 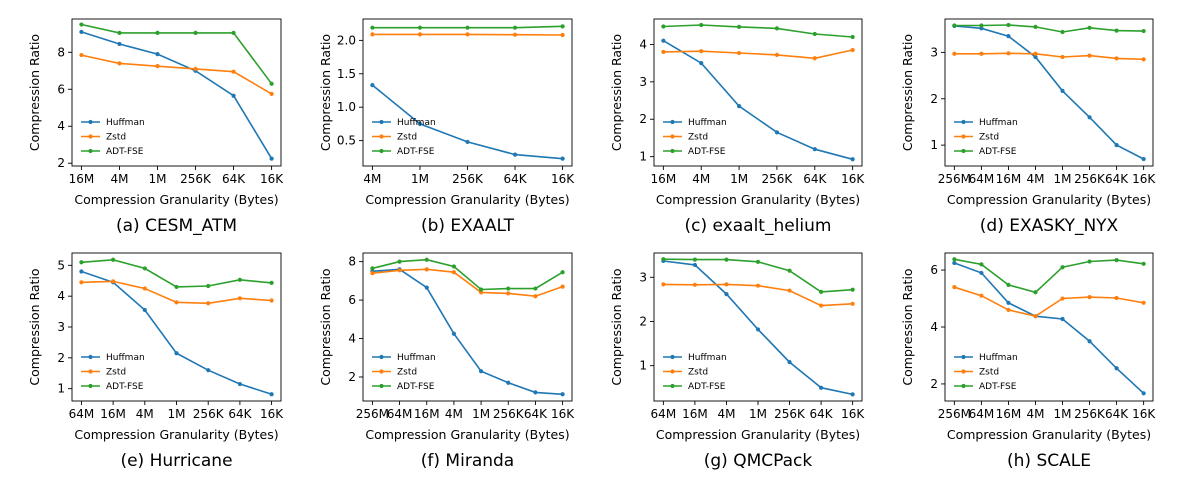 What do you see at coordinates (346, 40) in the screenshot?
I see `y-tick-label: 2.0` at bounding box center [346, 40].